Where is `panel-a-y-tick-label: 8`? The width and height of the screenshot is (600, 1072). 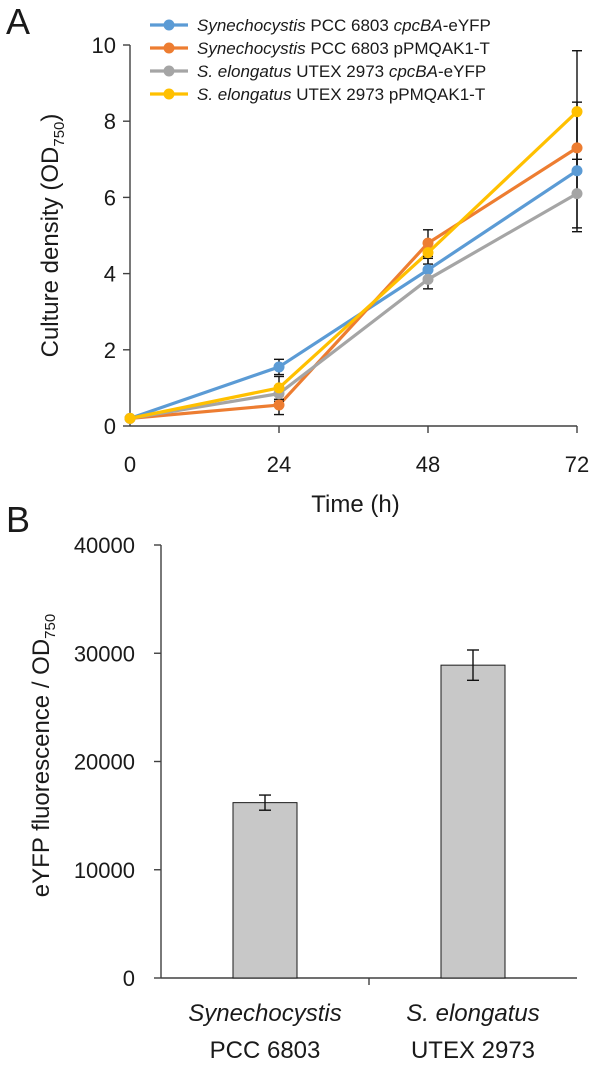 panel-a-y-tick-label: 8 is located at coordinates (110, 121).